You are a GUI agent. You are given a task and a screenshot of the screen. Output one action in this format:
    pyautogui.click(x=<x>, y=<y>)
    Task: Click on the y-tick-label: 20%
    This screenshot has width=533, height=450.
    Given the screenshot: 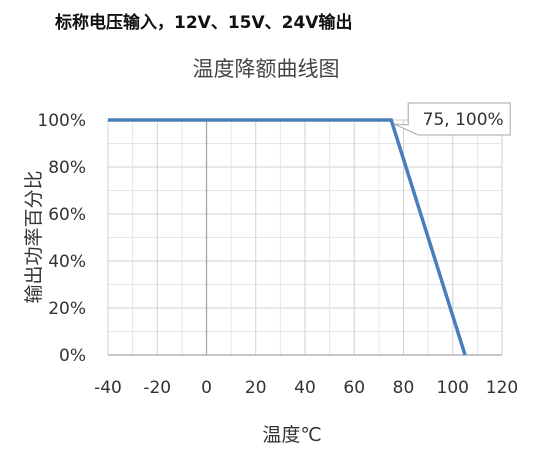 What is the action you would take?
    pyautogui.click(x=67, y=309)
    